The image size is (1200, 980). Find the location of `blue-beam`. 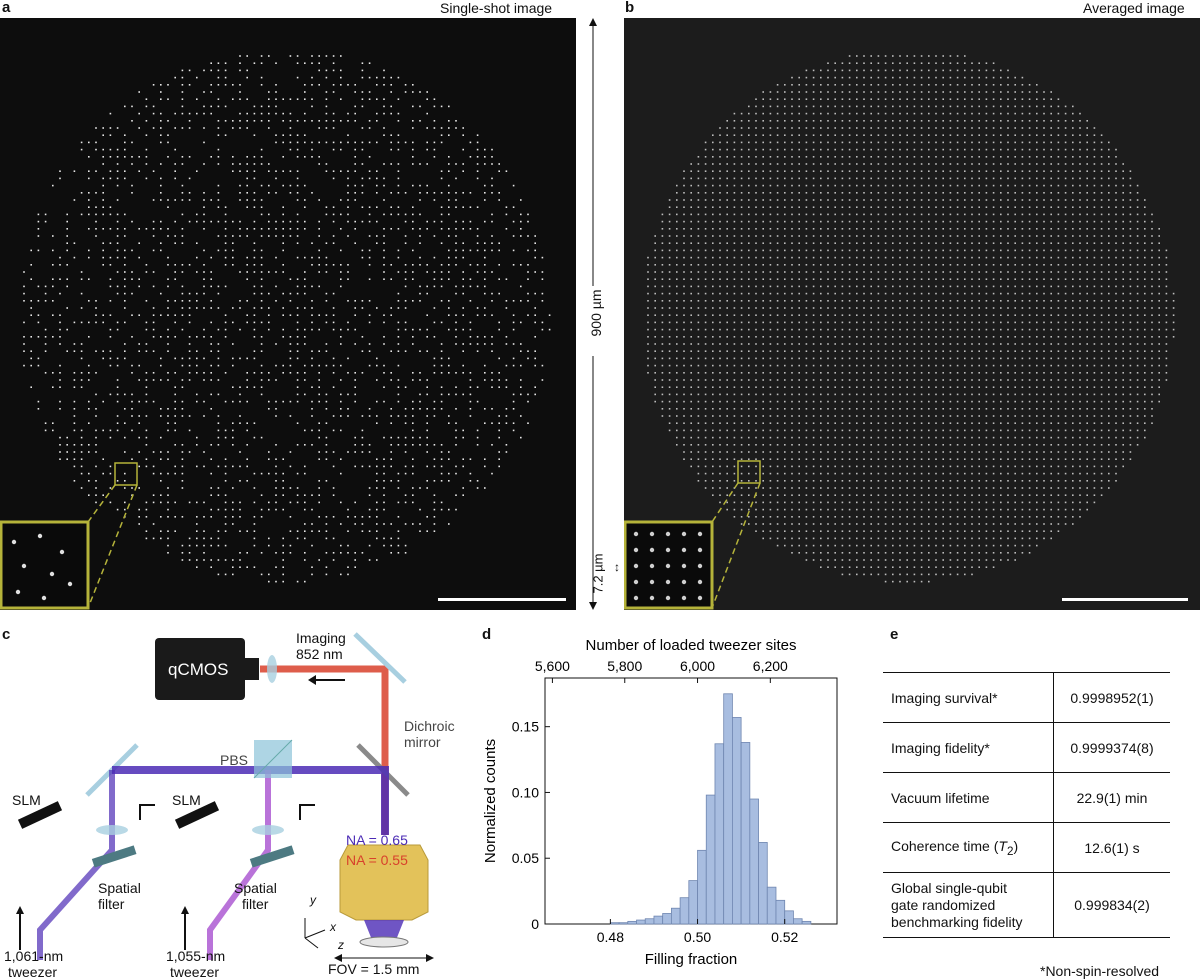

blue-beam is located at coordinates (250, 800).